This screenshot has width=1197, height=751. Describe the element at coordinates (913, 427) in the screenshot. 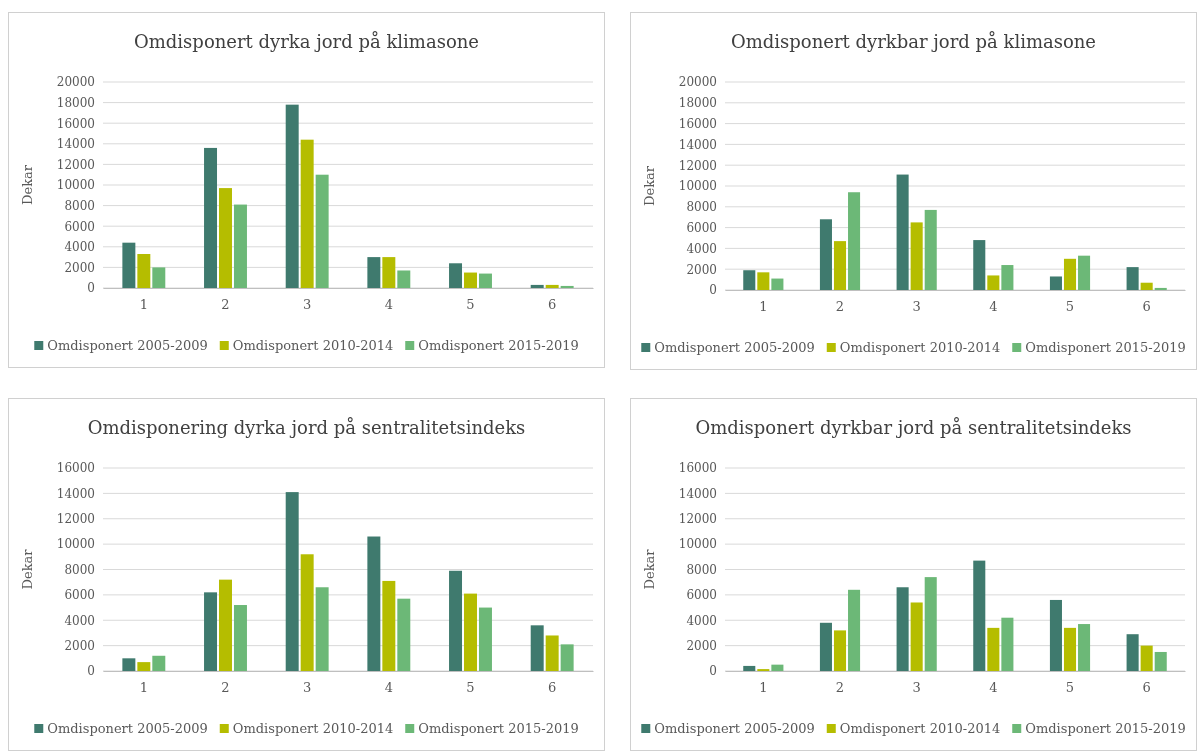

I see `chart-title: Omdisponert dyrkbar jord på sentralitetsindeks` at that location.